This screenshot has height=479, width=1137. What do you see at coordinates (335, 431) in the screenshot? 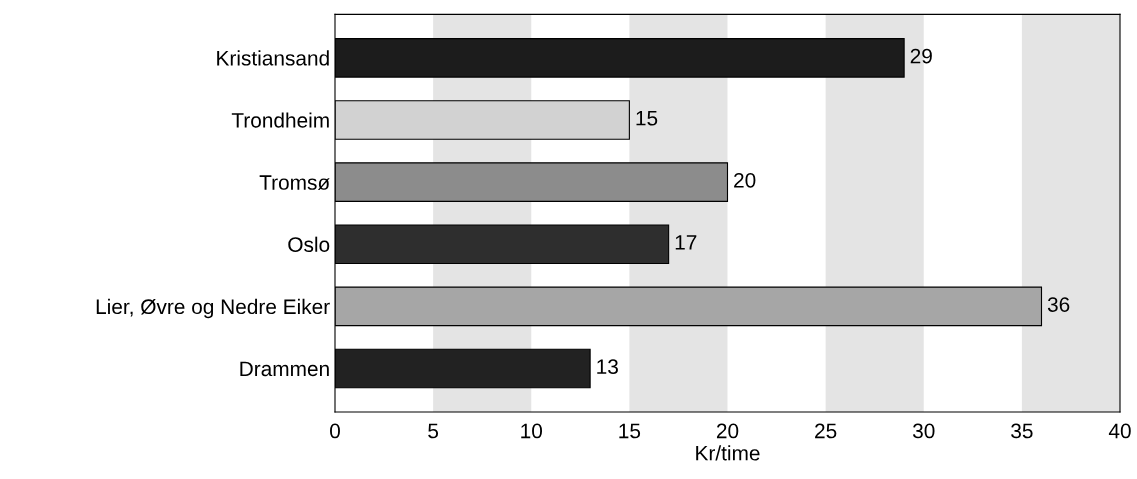
I see `x-tick-label: 0` at bounding box center [335, 431].